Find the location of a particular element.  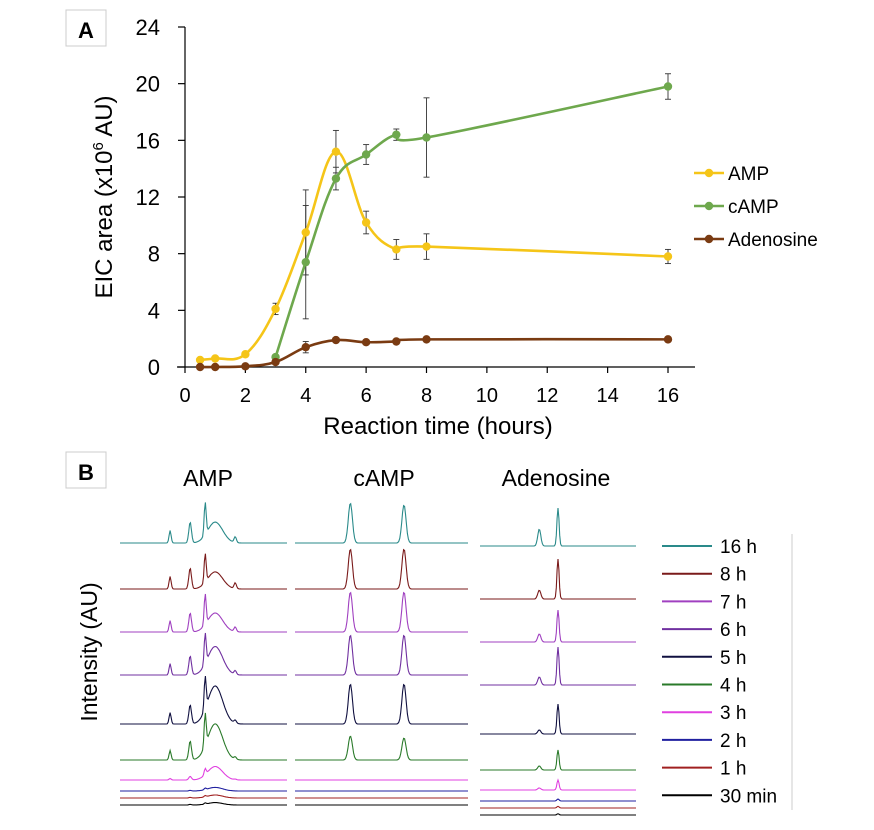

legend-label-2-h: 2 h is located at coordinates (733, 741).